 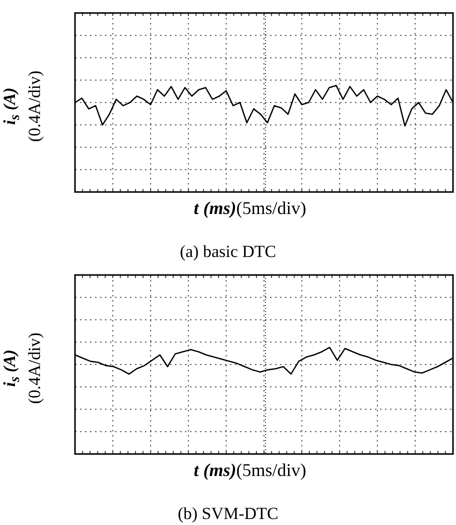 What do you see at coordinates (228, 252) in the screenshot?
I see `text: (a) basic DTC` at bounding box center [228, 252].